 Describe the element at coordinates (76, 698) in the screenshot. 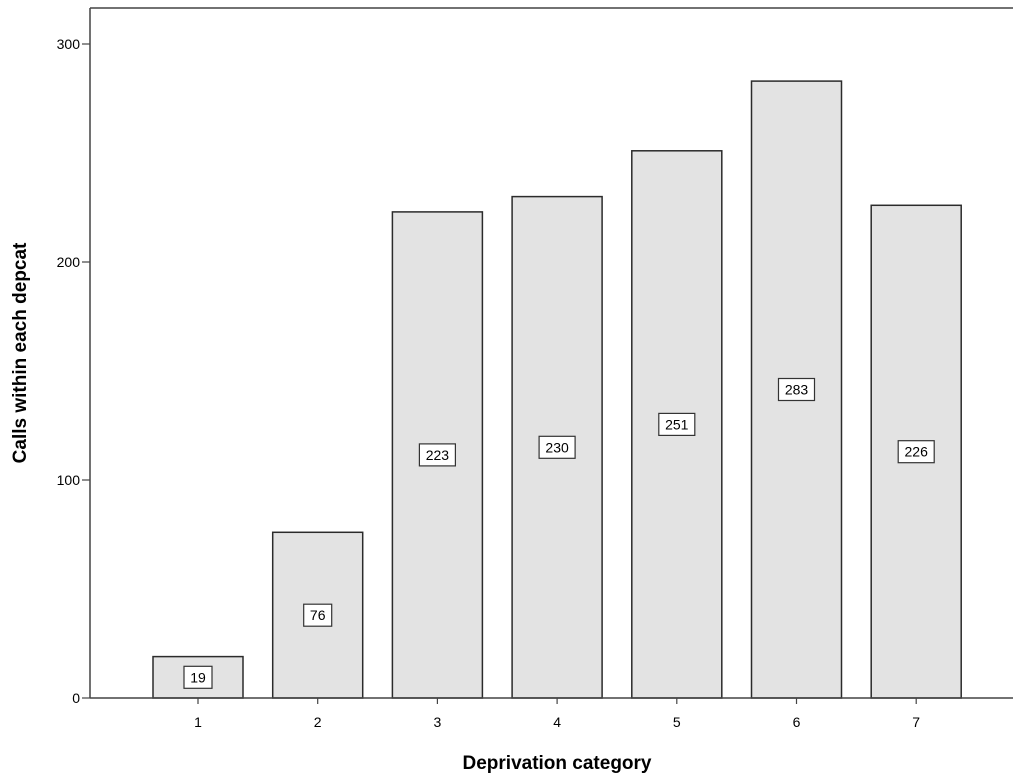

I see `y-tick-label-0: 0` at that location.